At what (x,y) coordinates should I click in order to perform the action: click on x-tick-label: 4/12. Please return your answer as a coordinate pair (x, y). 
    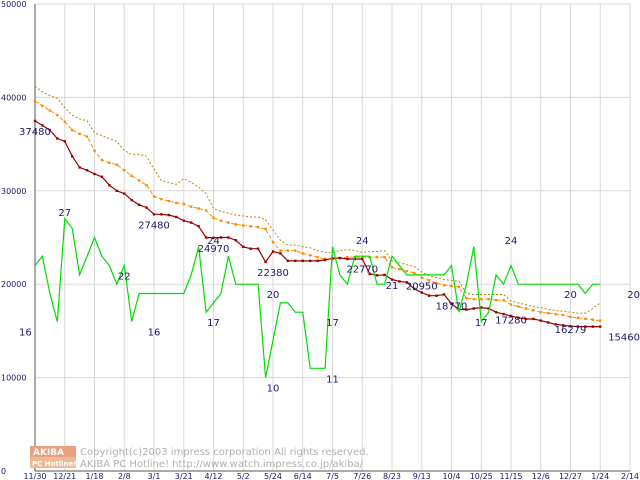
    Looking at the image, I should click on (214, 476).